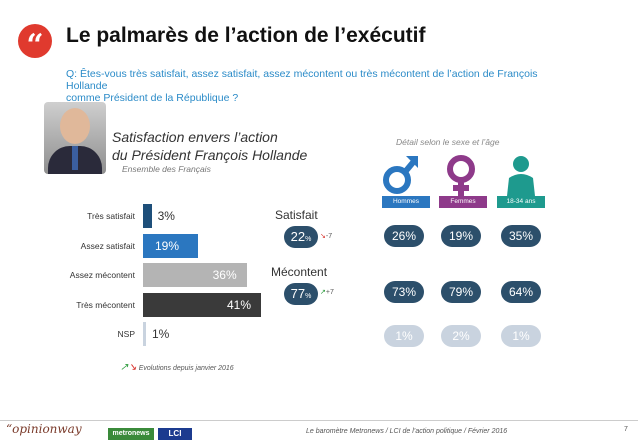  I want to click on evolution-legend: ↗↘ Evolutions depuis janvier 2016, so click(177, 367).